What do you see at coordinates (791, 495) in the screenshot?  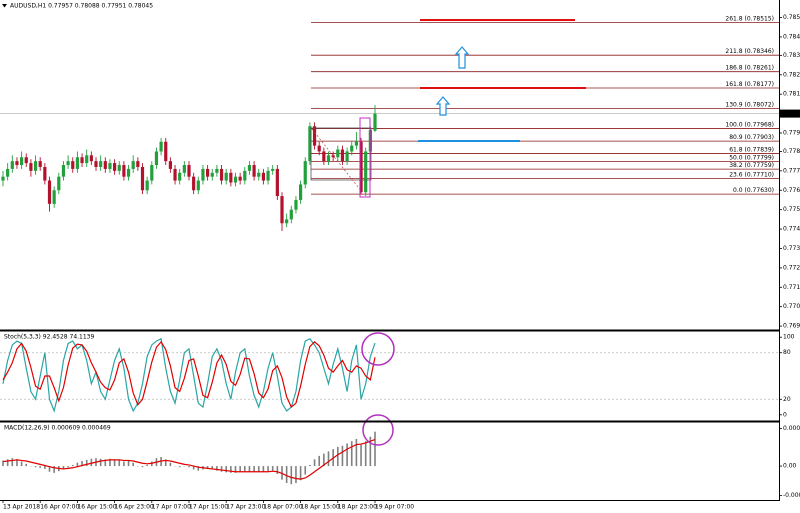 I see `y-tick-label: -0.000519` at bounding box center [791, 495].